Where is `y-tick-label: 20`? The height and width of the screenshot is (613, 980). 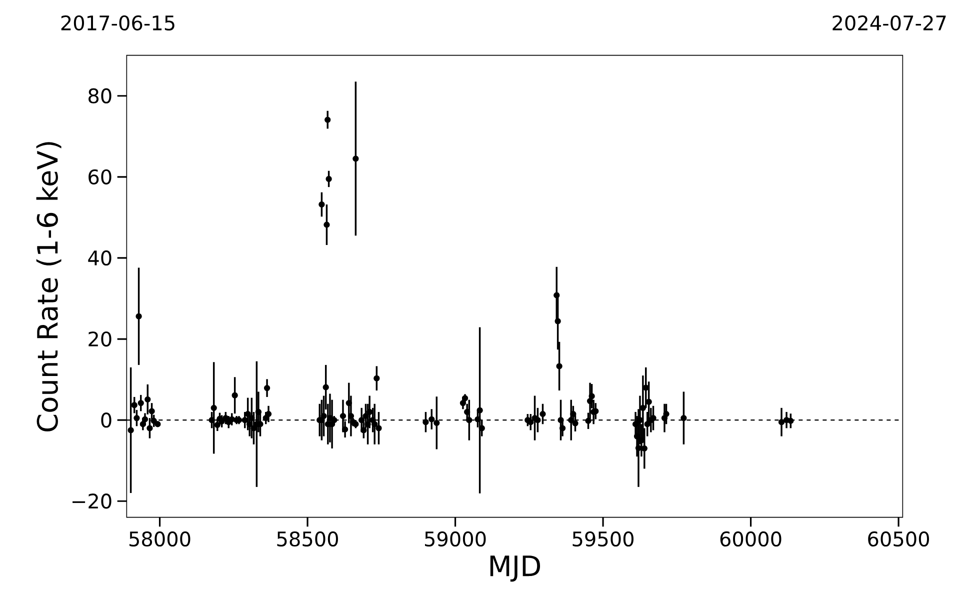
y-tick-label: 20 is located at coordinates (100, 338).